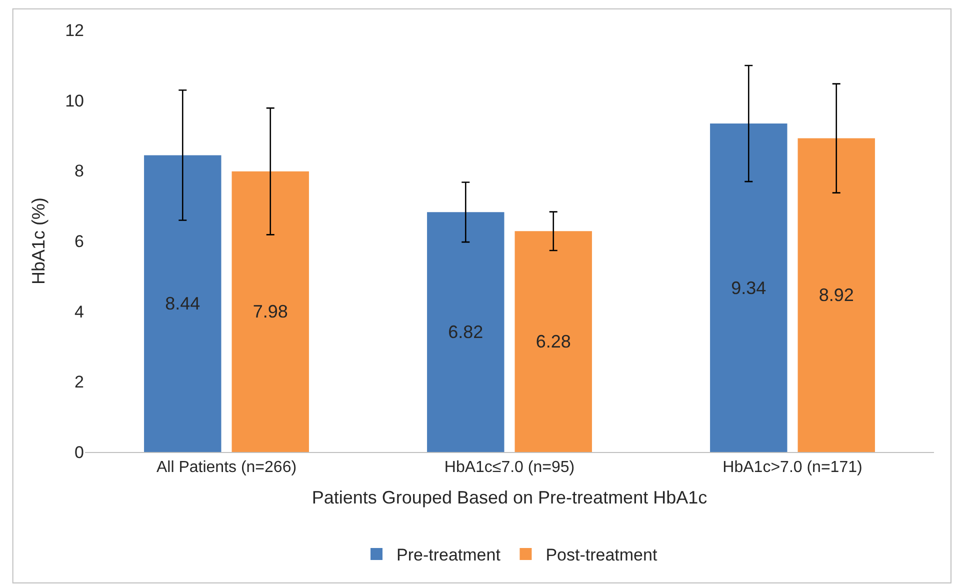 This screenshot has width=964, height=584. I want to click on x-tick-label: All Patients (n=266), so click(226, 467).